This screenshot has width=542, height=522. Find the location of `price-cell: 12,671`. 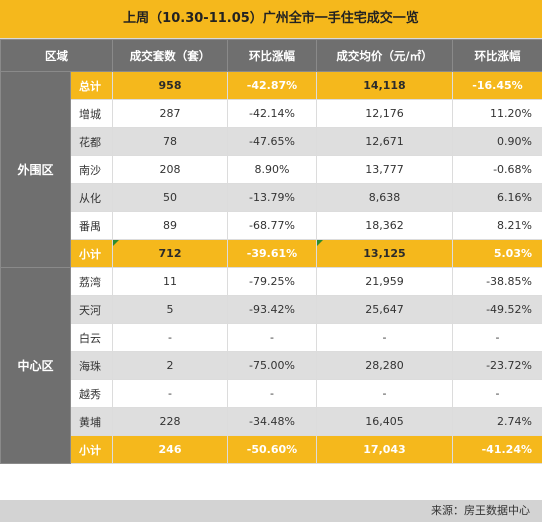

price-cell: 12,671 is located at coordinates (384, 141).